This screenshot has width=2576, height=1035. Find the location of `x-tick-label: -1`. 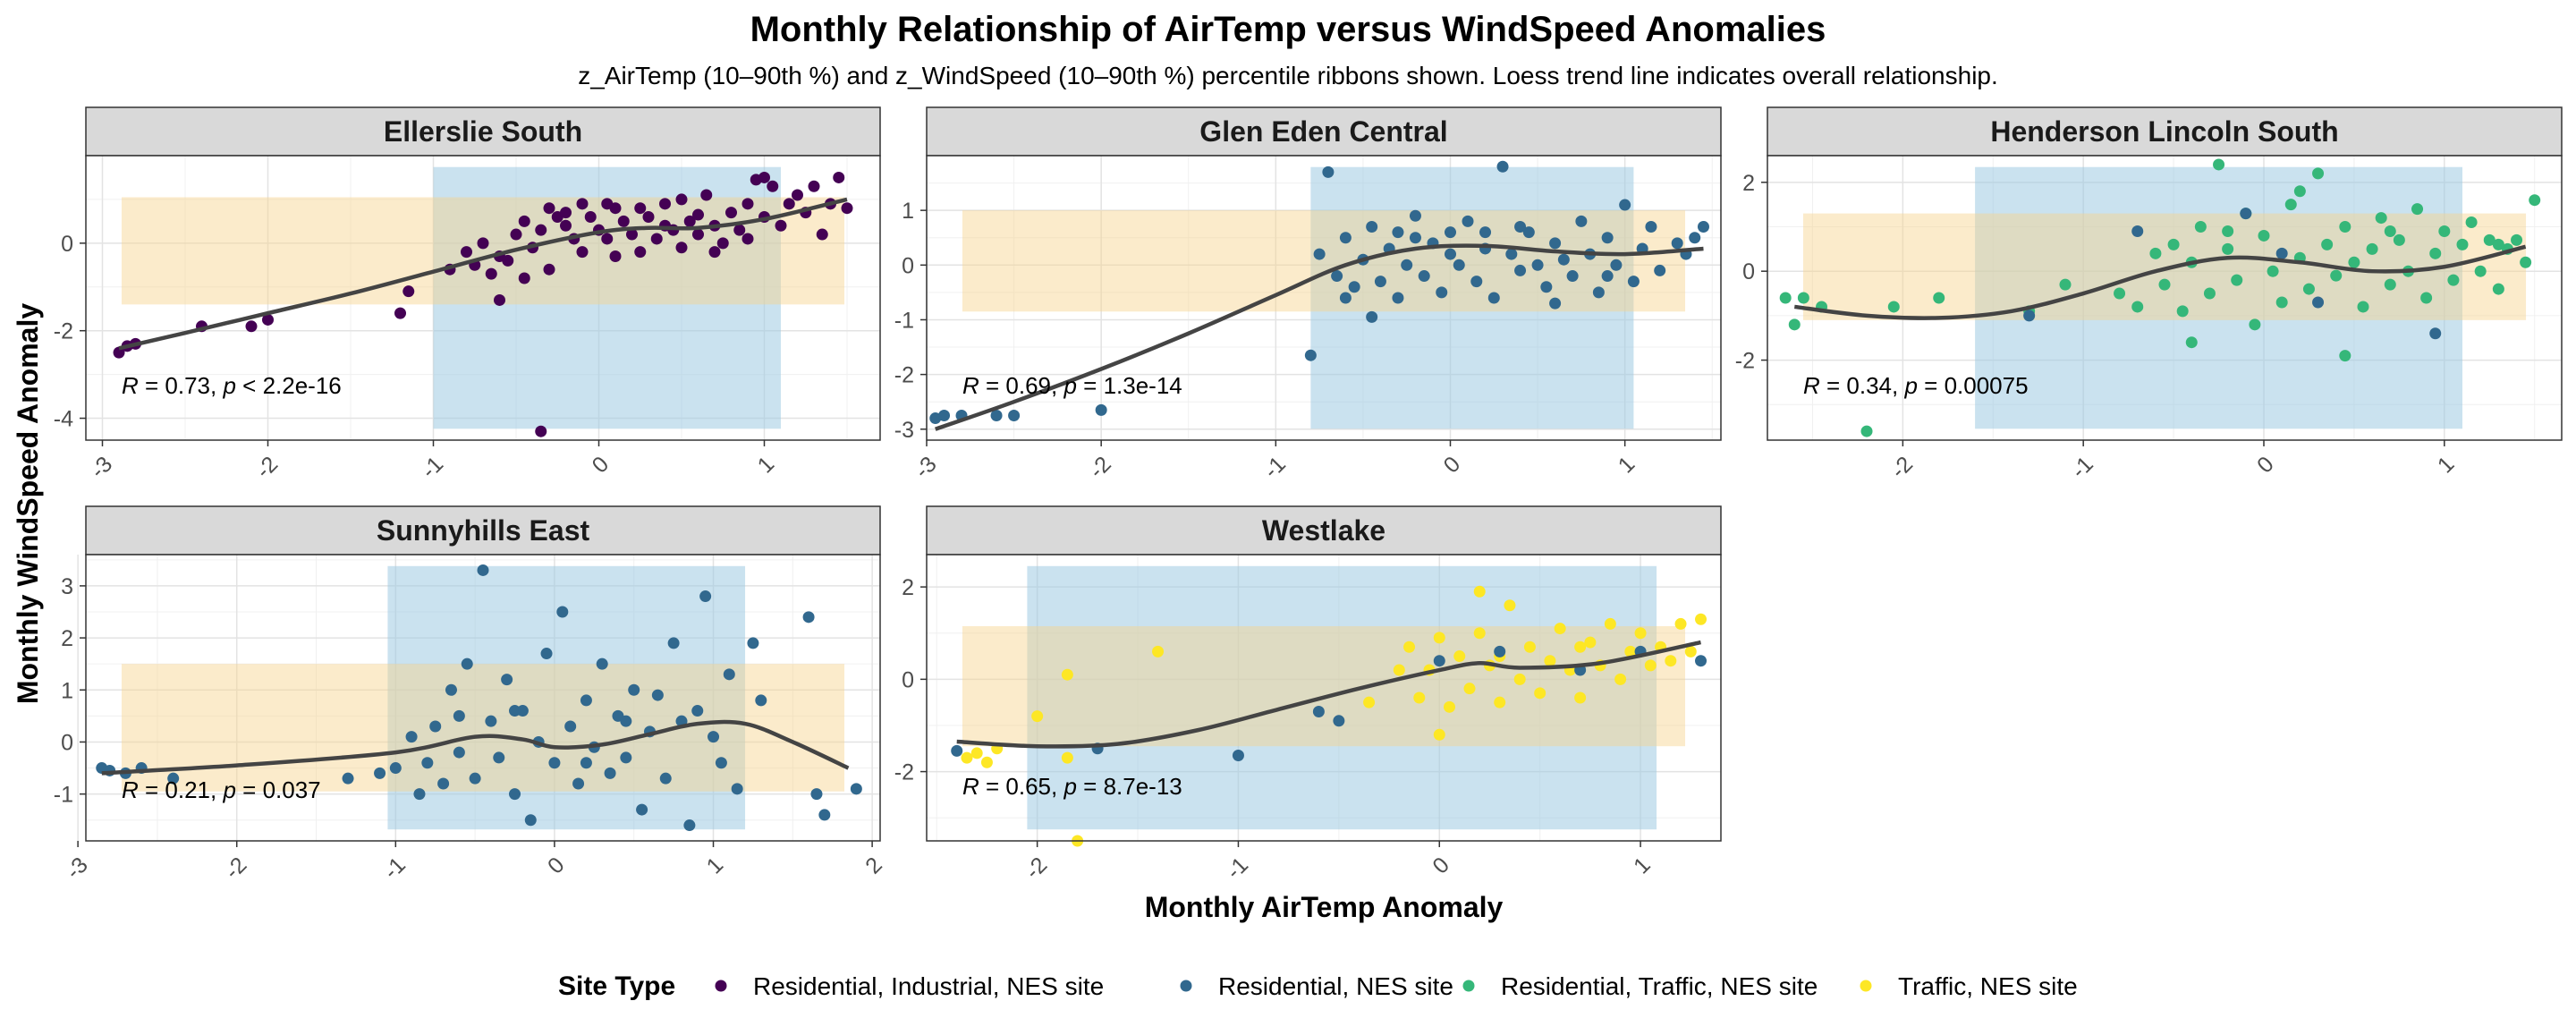

x-tick-label: -1 is located at coordinates (433, 468).